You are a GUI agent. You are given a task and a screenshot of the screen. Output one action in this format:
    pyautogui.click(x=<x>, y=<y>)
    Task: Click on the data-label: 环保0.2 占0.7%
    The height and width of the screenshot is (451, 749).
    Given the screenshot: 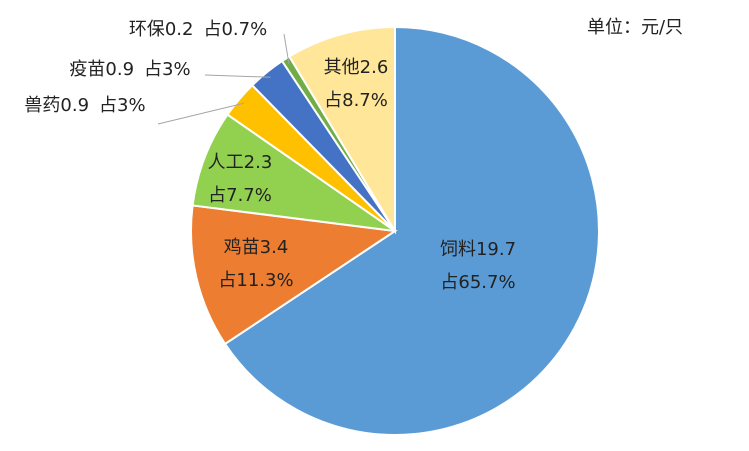 What is the action you would take?
    pyautogui.click(x=198, y=29)
    